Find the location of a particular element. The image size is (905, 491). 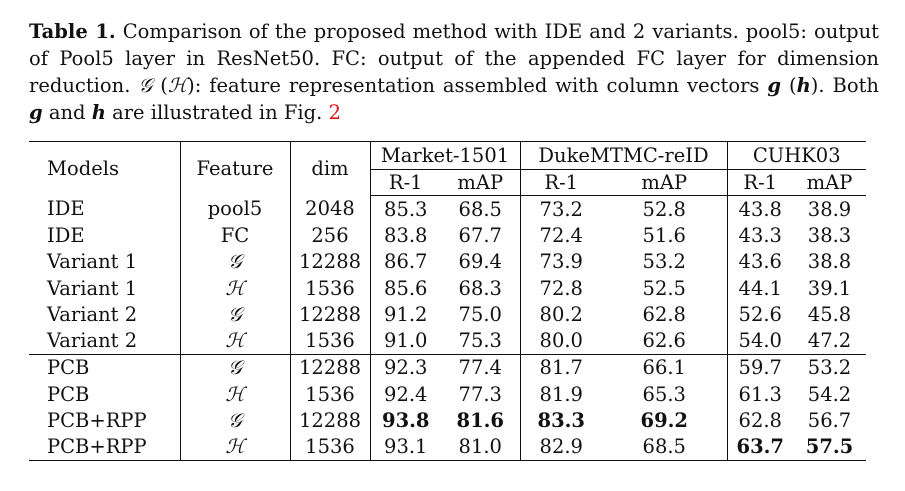

metric-cell: 77.4 is located at coordinates (481, 367).